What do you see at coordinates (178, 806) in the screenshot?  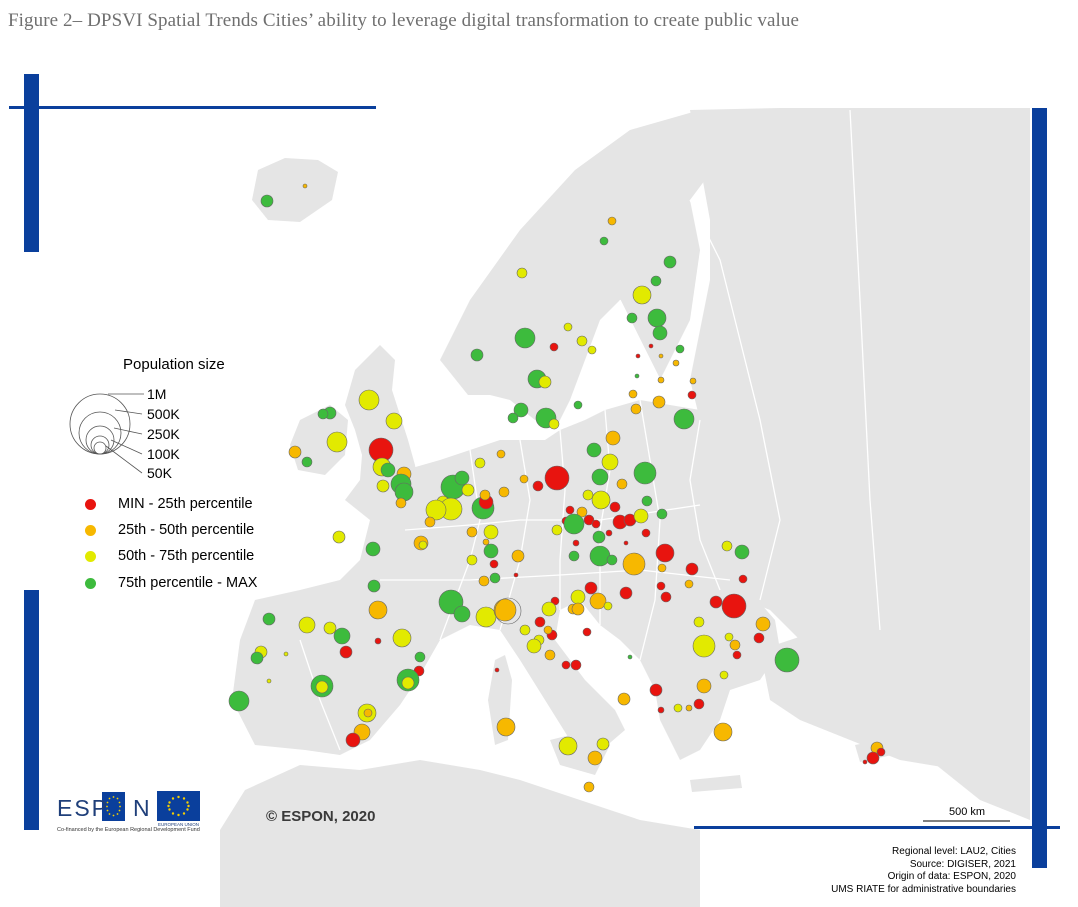 I see `eu-flag-icon` at bounding box center [178, 806].